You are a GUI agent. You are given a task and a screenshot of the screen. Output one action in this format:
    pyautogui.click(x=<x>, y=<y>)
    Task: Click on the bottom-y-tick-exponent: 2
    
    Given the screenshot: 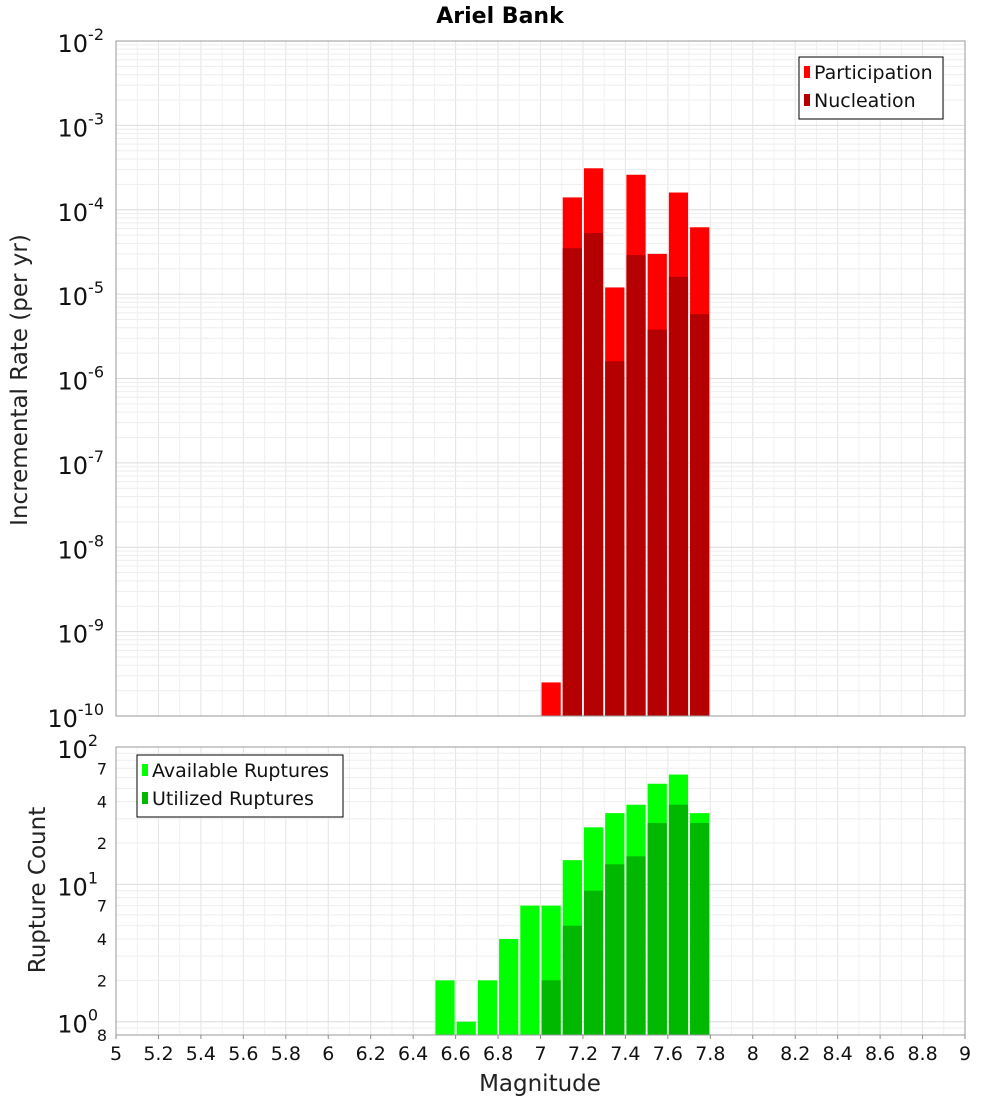 What is the action you would take?
    pyautogui.click(x=93, y=740)
    